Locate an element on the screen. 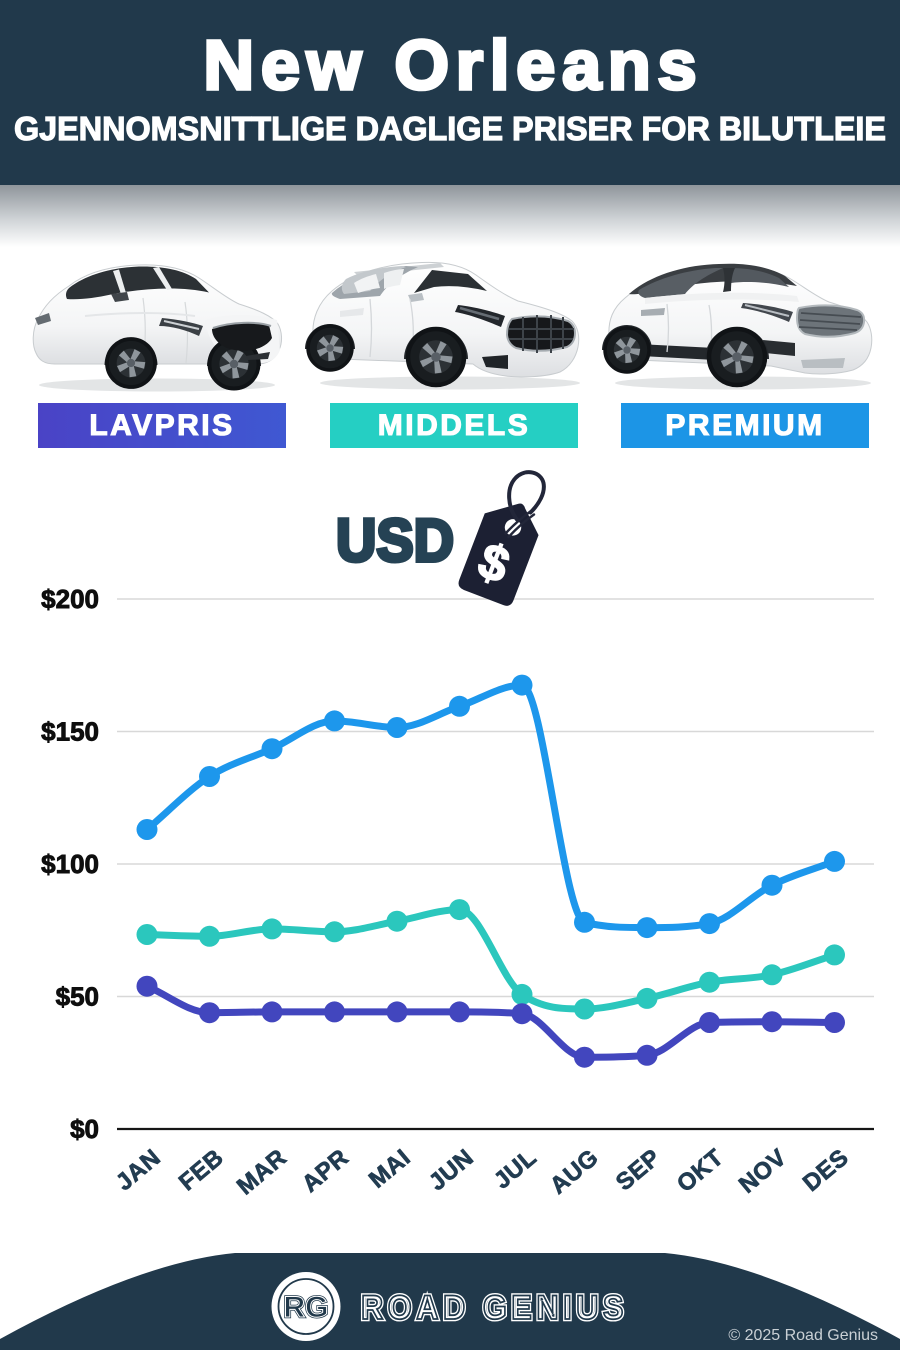 The image size is (900, 1350). svg-text: PREMIUM is located at coordinates (744, 425).